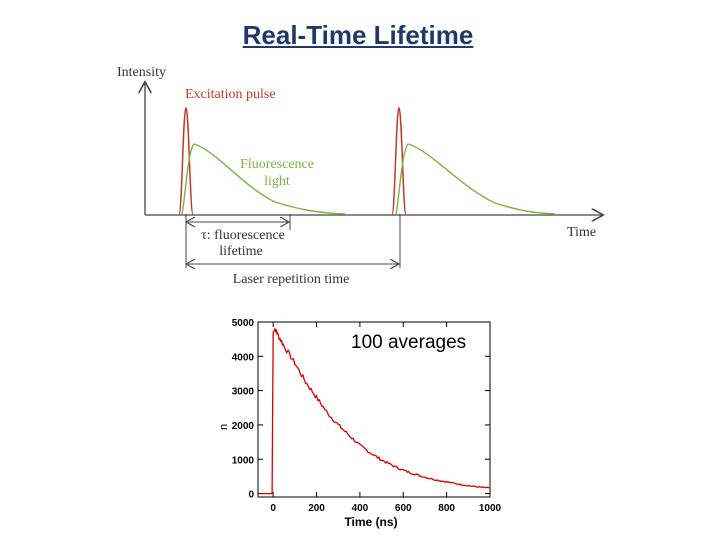 Image resolution: width=720 pixels, height=540 pixels. What do you see at coordinates (581, 232) in the screenshot?
I see `time-axis-label: Time` at bounding box center [581, 232].